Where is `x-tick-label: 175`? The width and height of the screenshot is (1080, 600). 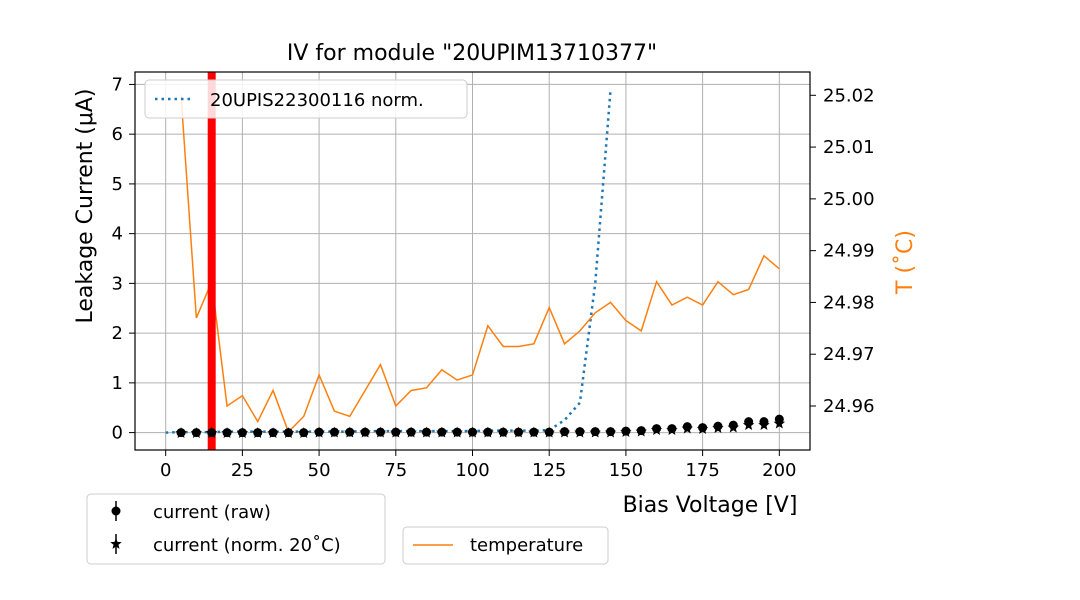 x-tick-label: 175 is located at coordinates (702, 470).